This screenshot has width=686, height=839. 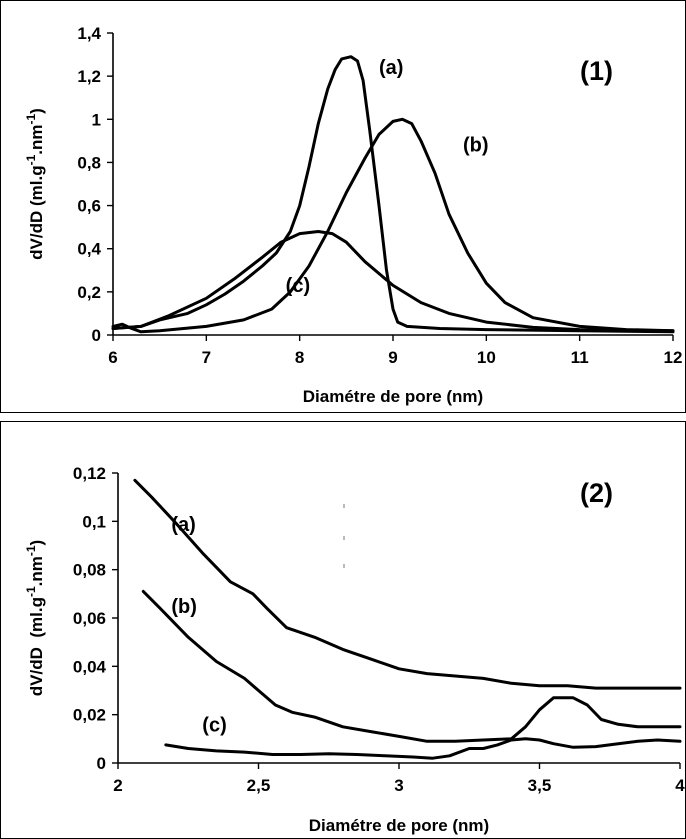 I want to click on series-line-b, so click(x=411, y=666).